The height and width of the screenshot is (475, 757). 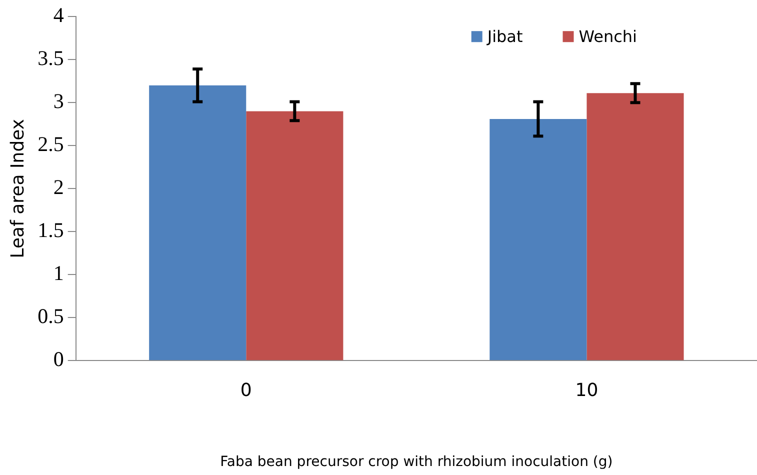 What do you see at coordinates (58, 187) in the screenshot?
I see `y-tick-label: 2` at bounding box center [58, 187].